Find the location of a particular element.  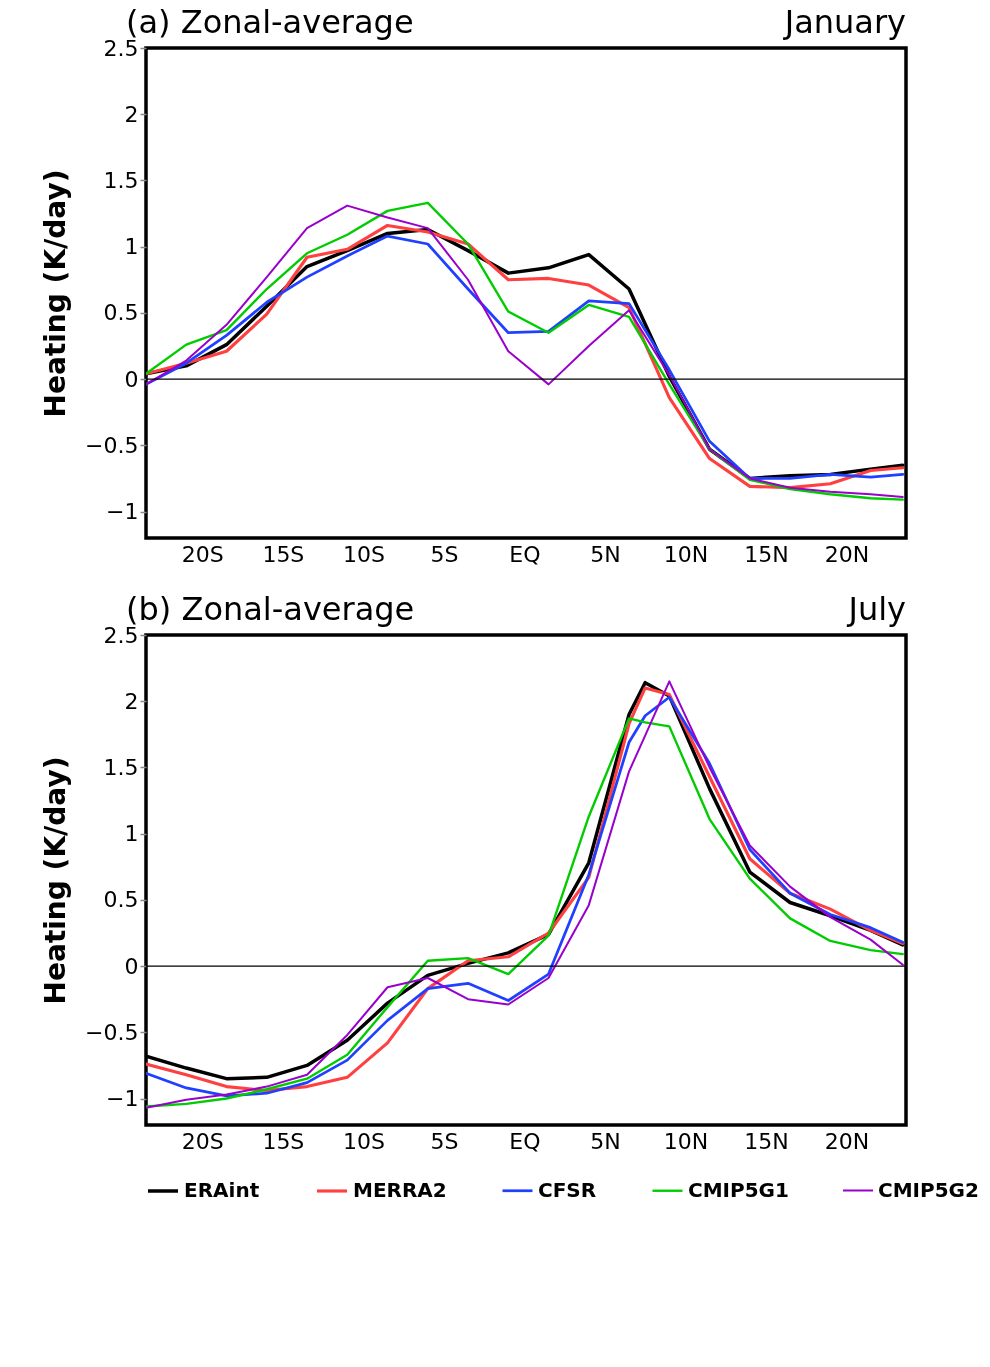

legend-label: CMIP5G1 is located at coordinates (738, 1189).